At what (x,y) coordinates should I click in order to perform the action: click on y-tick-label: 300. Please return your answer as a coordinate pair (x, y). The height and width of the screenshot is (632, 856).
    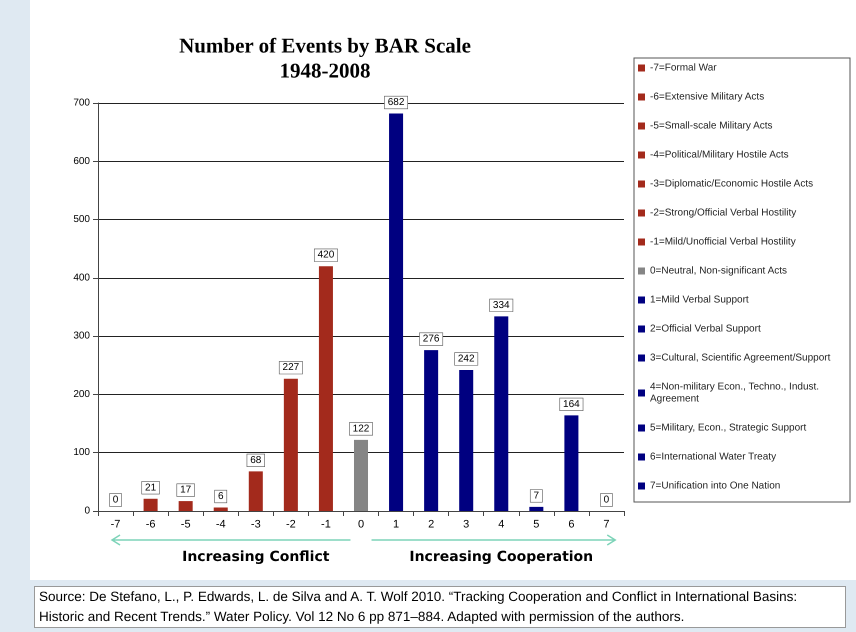
    Looking at the image, I should click on (81, 336).